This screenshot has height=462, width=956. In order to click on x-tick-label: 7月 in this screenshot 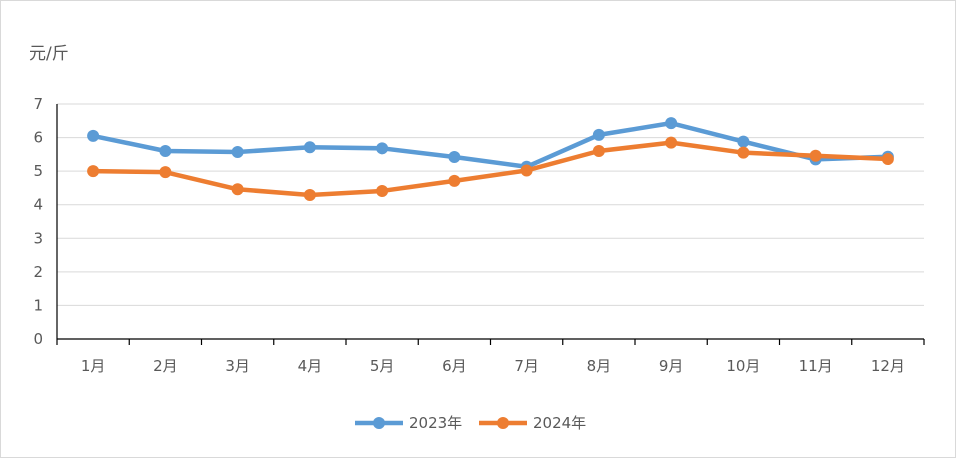, I will do `click(526, 366)`.